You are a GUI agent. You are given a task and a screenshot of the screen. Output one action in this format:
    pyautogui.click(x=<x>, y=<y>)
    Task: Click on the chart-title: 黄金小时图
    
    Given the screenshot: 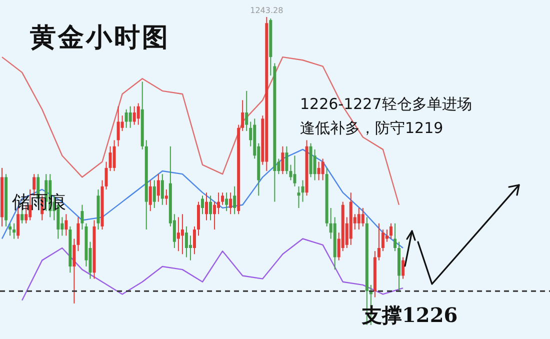 What is the action you would take?
    pyautogui.click(x=100, y=38)
    